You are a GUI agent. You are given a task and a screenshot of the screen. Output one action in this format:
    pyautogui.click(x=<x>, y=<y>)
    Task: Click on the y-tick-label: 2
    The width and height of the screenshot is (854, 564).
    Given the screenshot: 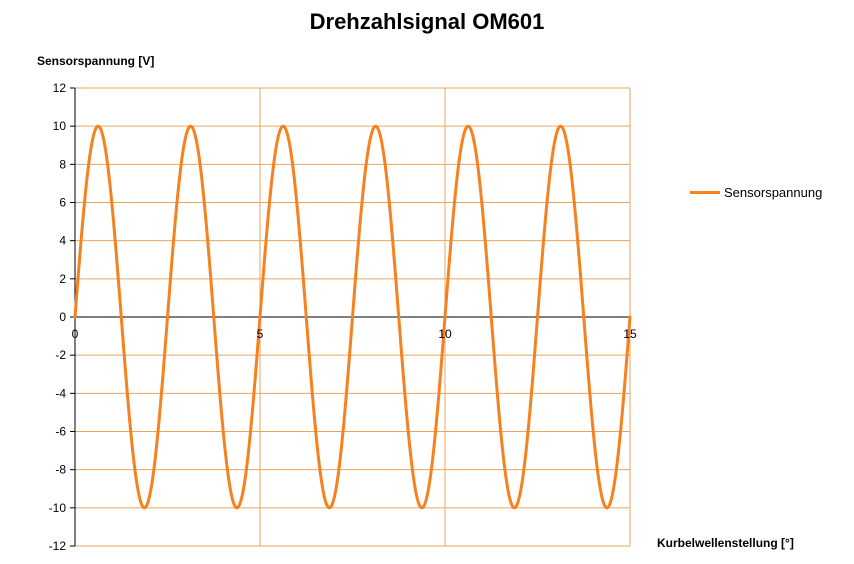 What is the action you would take?
    pyautogui.click(x=62, y=279)
    